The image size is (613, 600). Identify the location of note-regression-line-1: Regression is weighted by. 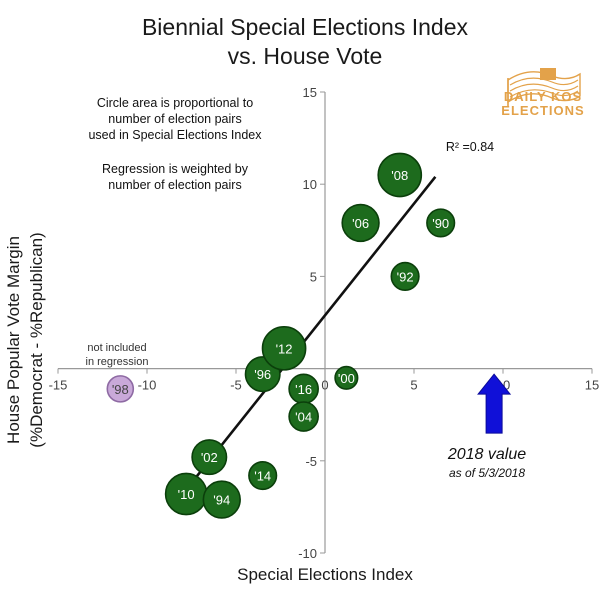
(175, 169).